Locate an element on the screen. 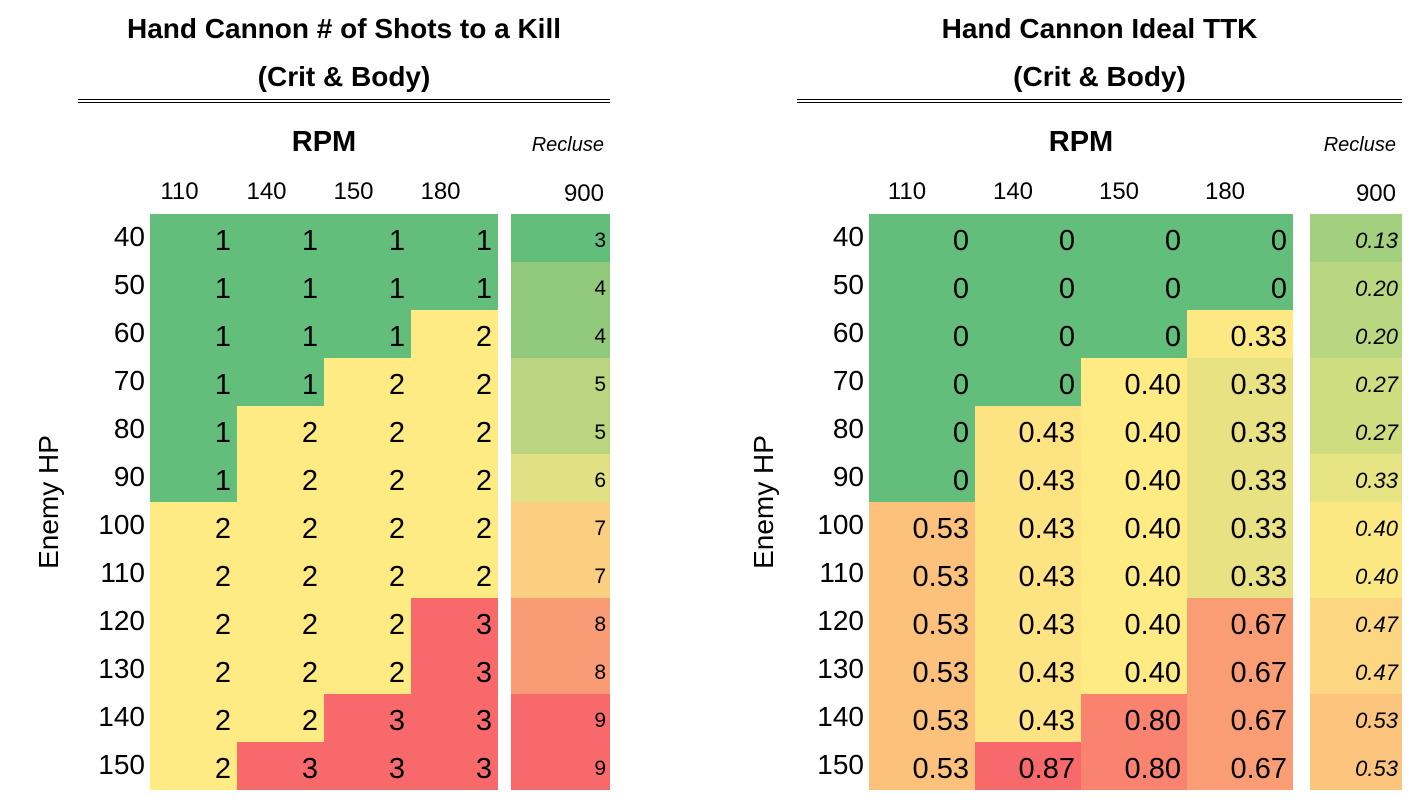 Image resolution: width=1425 pixels, height=800 pixels. extra-column-cell: 9 is located at coordinates (560, 766).